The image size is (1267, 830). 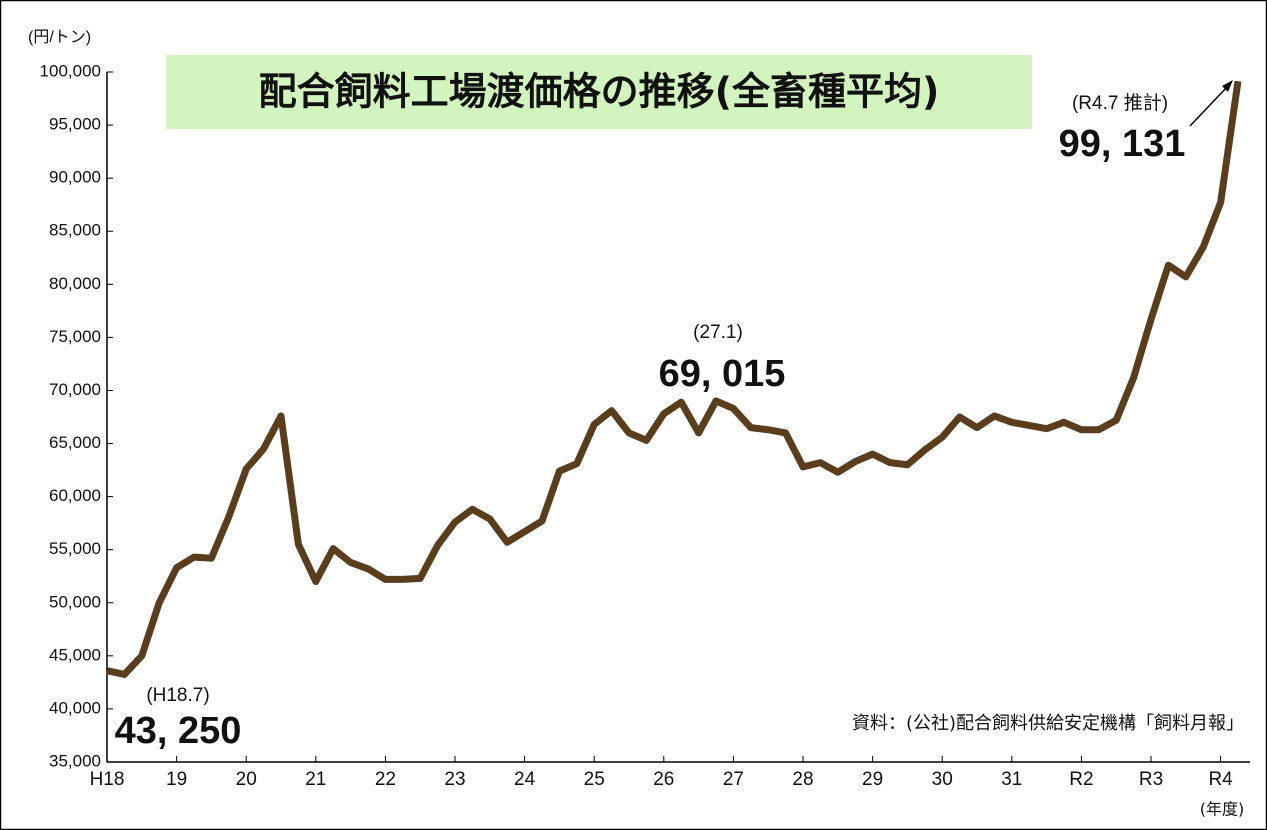 What do you see at coordinates (75, 760) in the screenshot?
I see `y-tick-label: 35,000` at bounding box center [75, 760].